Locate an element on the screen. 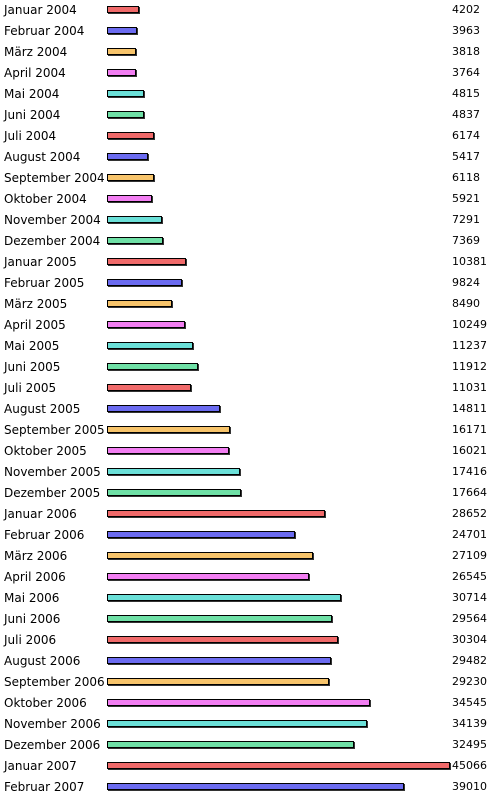 This screenshot has width=500, height=799. bar-row: August 2004 5417 is located at coordinates (250, 158).